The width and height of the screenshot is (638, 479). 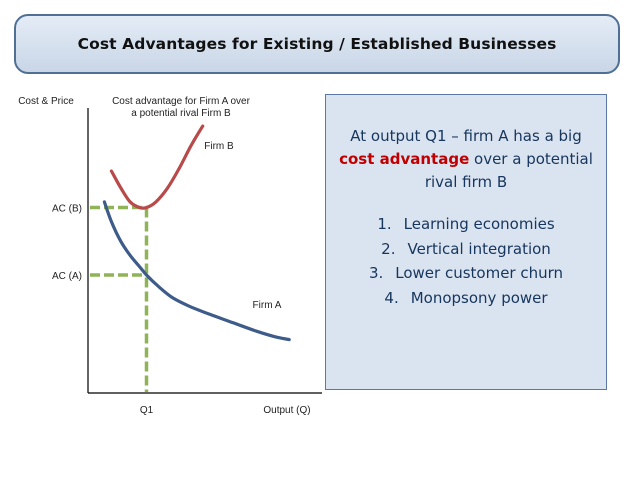 I want to click on list-item-text: Lower customer churn, so click(x=479, y=273).